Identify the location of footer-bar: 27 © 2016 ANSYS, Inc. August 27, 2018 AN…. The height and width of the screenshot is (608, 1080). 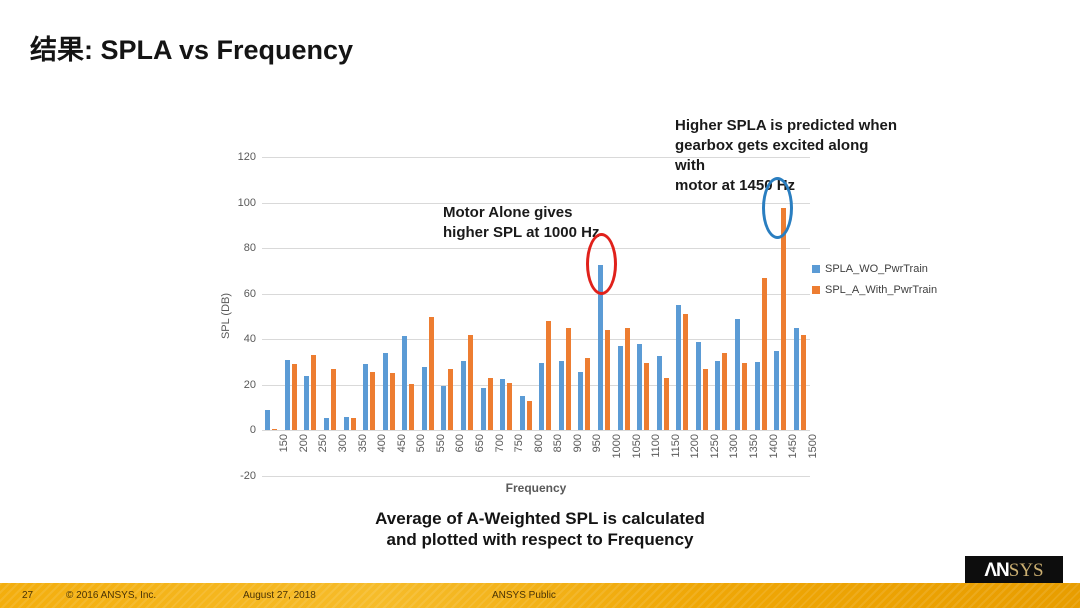
(540, 595).